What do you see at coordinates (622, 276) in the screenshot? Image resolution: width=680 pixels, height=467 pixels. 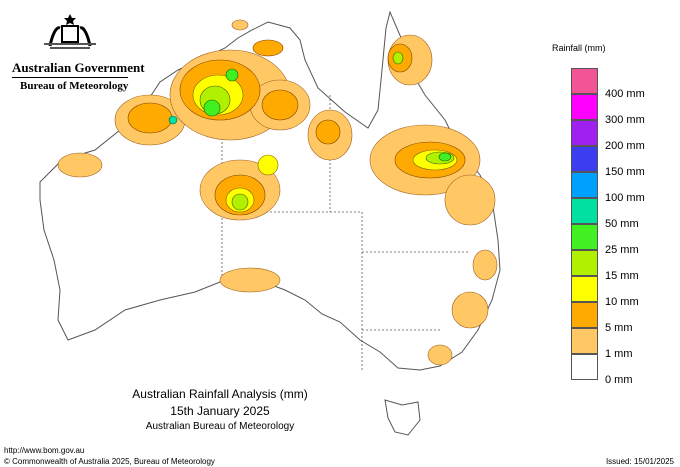 I see `legend-label: 15 mm` at bounding box center [622, 276].